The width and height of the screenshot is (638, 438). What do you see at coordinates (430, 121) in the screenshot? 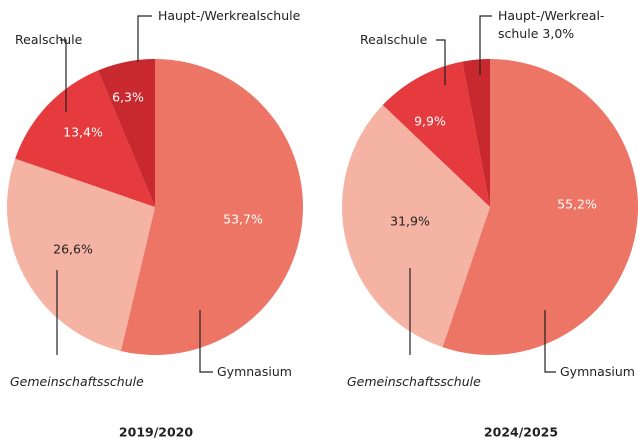
I see `slice-value-label: 9,9%` at bounding box center [430, 121].